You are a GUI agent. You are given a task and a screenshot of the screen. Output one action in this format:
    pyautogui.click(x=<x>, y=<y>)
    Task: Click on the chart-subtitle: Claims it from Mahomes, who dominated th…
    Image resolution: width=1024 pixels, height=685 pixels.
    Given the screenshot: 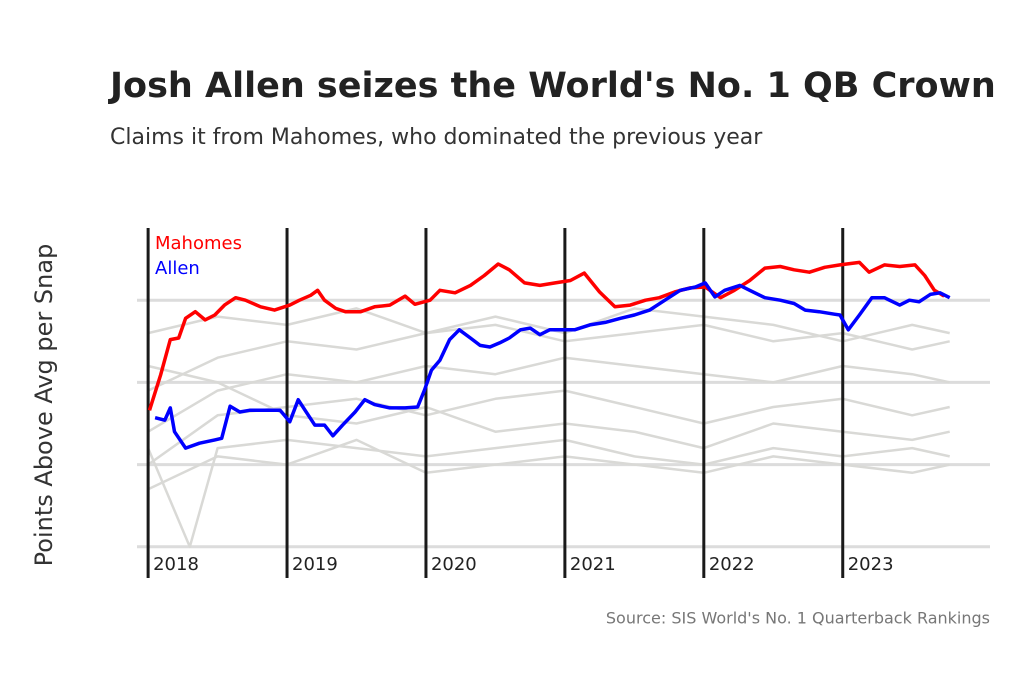 What is the action you would take?
    pyautogui.click(x=436, y=137)
    